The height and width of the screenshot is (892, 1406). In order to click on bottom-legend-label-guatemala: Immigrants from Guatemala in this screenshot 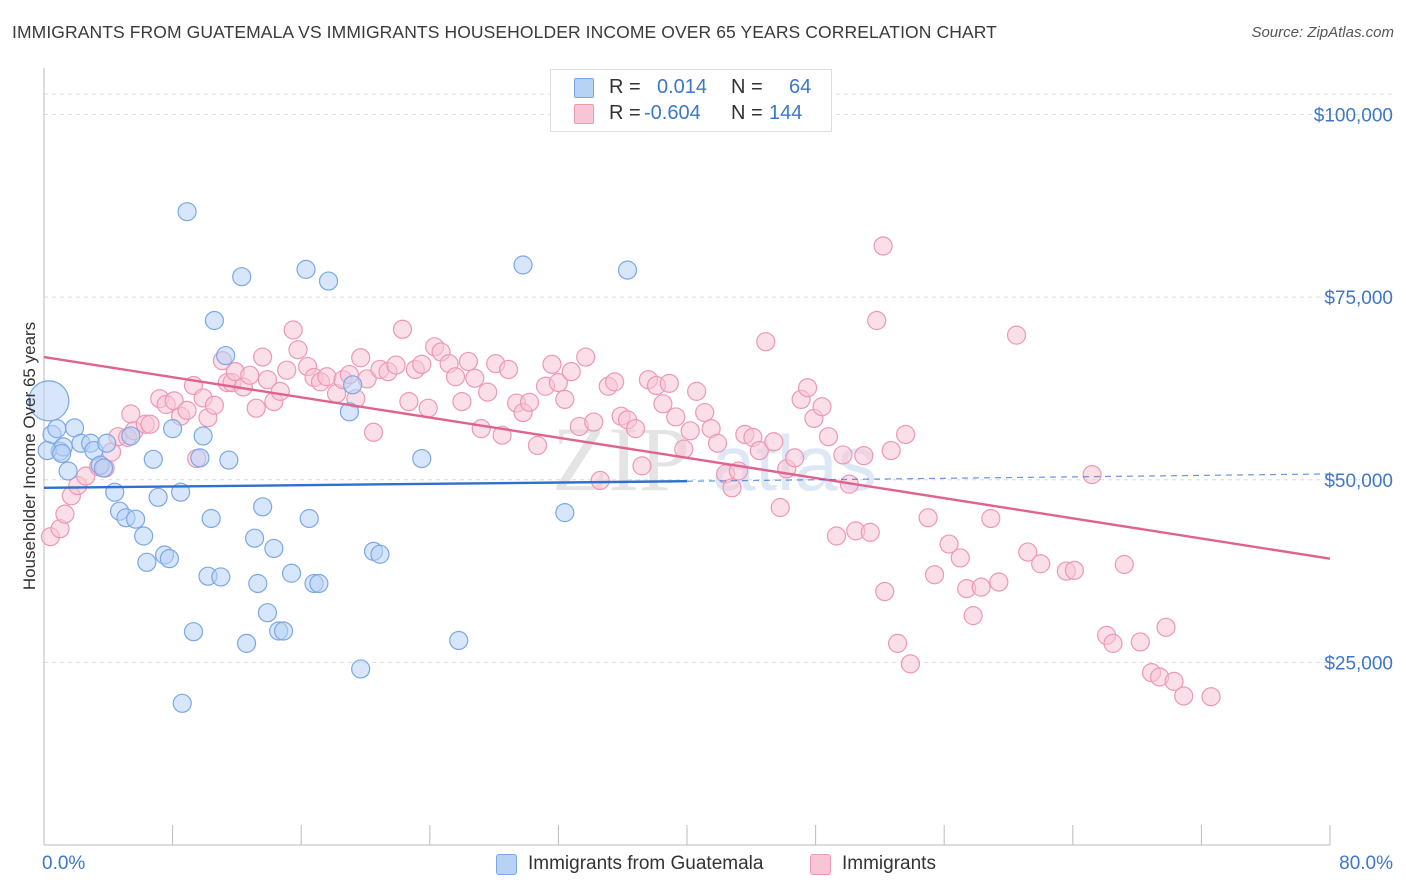, I will do `click(646, 863)`.